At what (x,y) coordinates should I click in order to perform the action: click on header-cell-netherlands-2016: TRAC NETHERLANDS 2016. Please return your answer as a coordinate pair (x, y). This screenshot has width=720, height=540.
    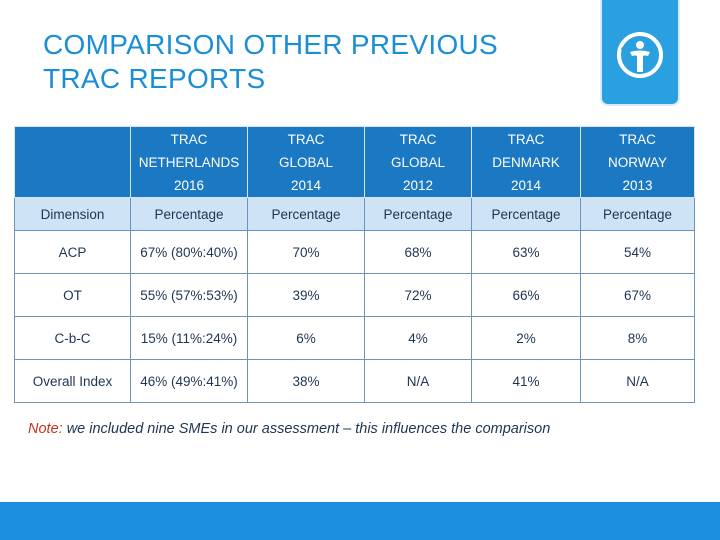
    Looking at the image, I should click on (189, 162).